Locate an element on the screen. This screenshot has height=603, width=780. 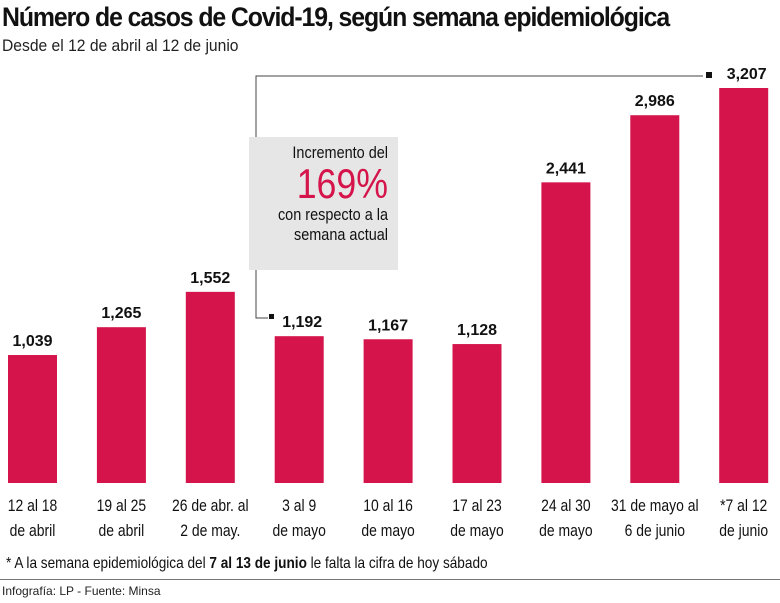
callout-line1: Incremento del is located at coordinates (340, 152).